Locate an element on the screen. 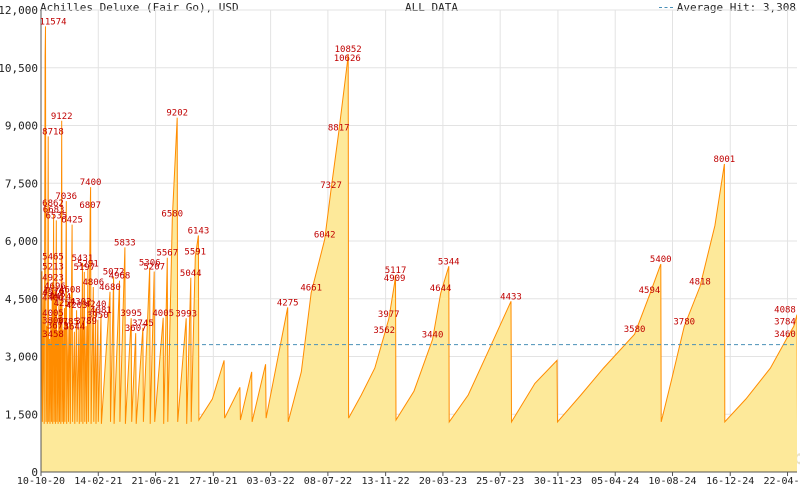  peak-value-label: 5117 is located at coordinates (396, 271).